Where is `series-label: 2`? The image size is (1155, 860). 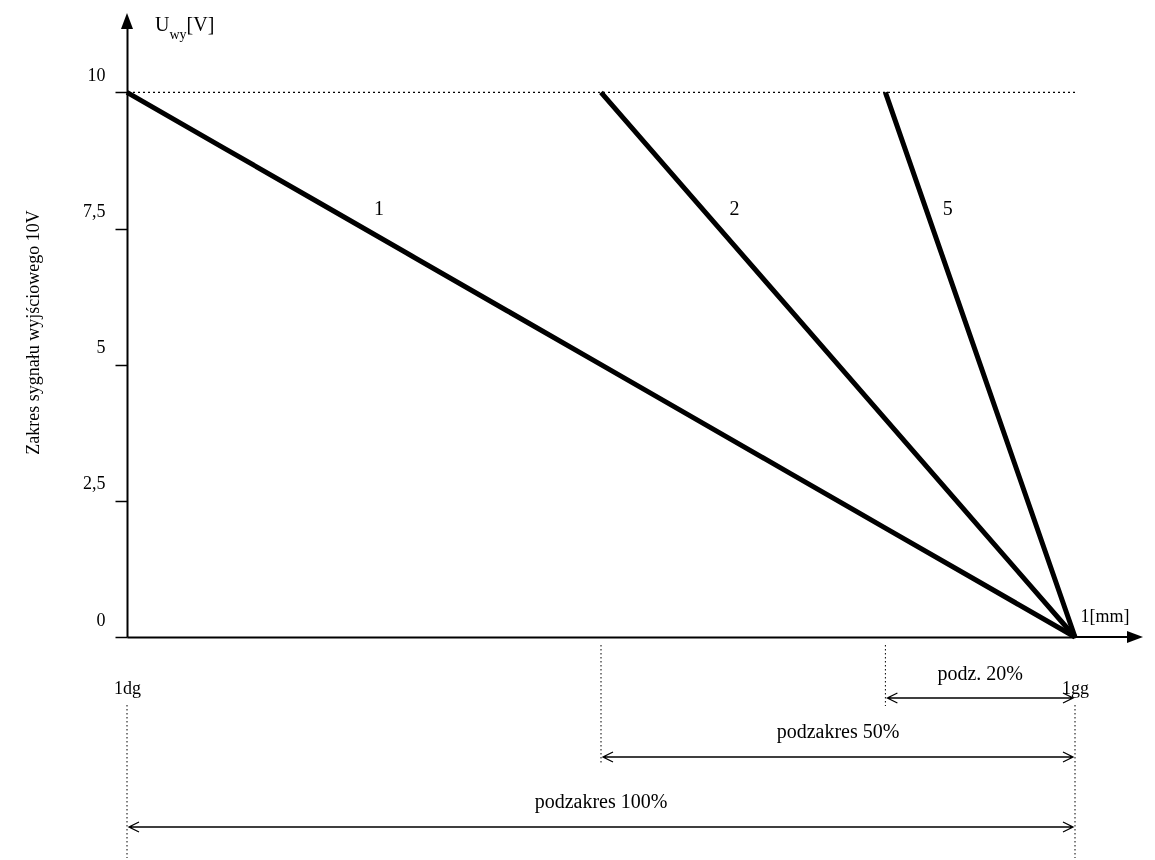 series-label: 2 is located at coordinates (734, 207).